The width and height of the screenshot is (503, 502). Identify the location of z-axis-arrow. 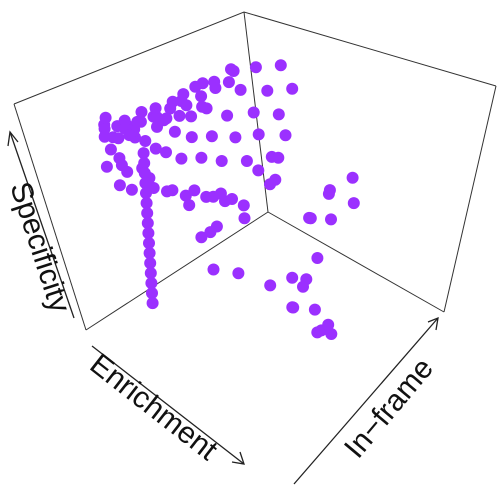
(366, 401).